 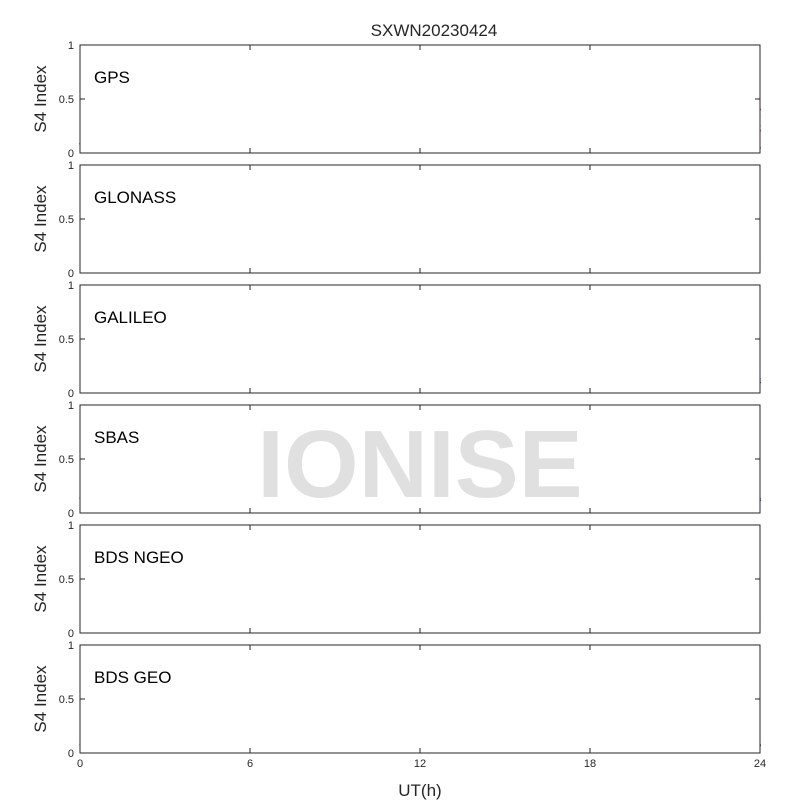 What do you see at coordinates (434, 30) in the screenshot?
I see `figure-title: SXWN20230424` at bounding box center [434, 30].